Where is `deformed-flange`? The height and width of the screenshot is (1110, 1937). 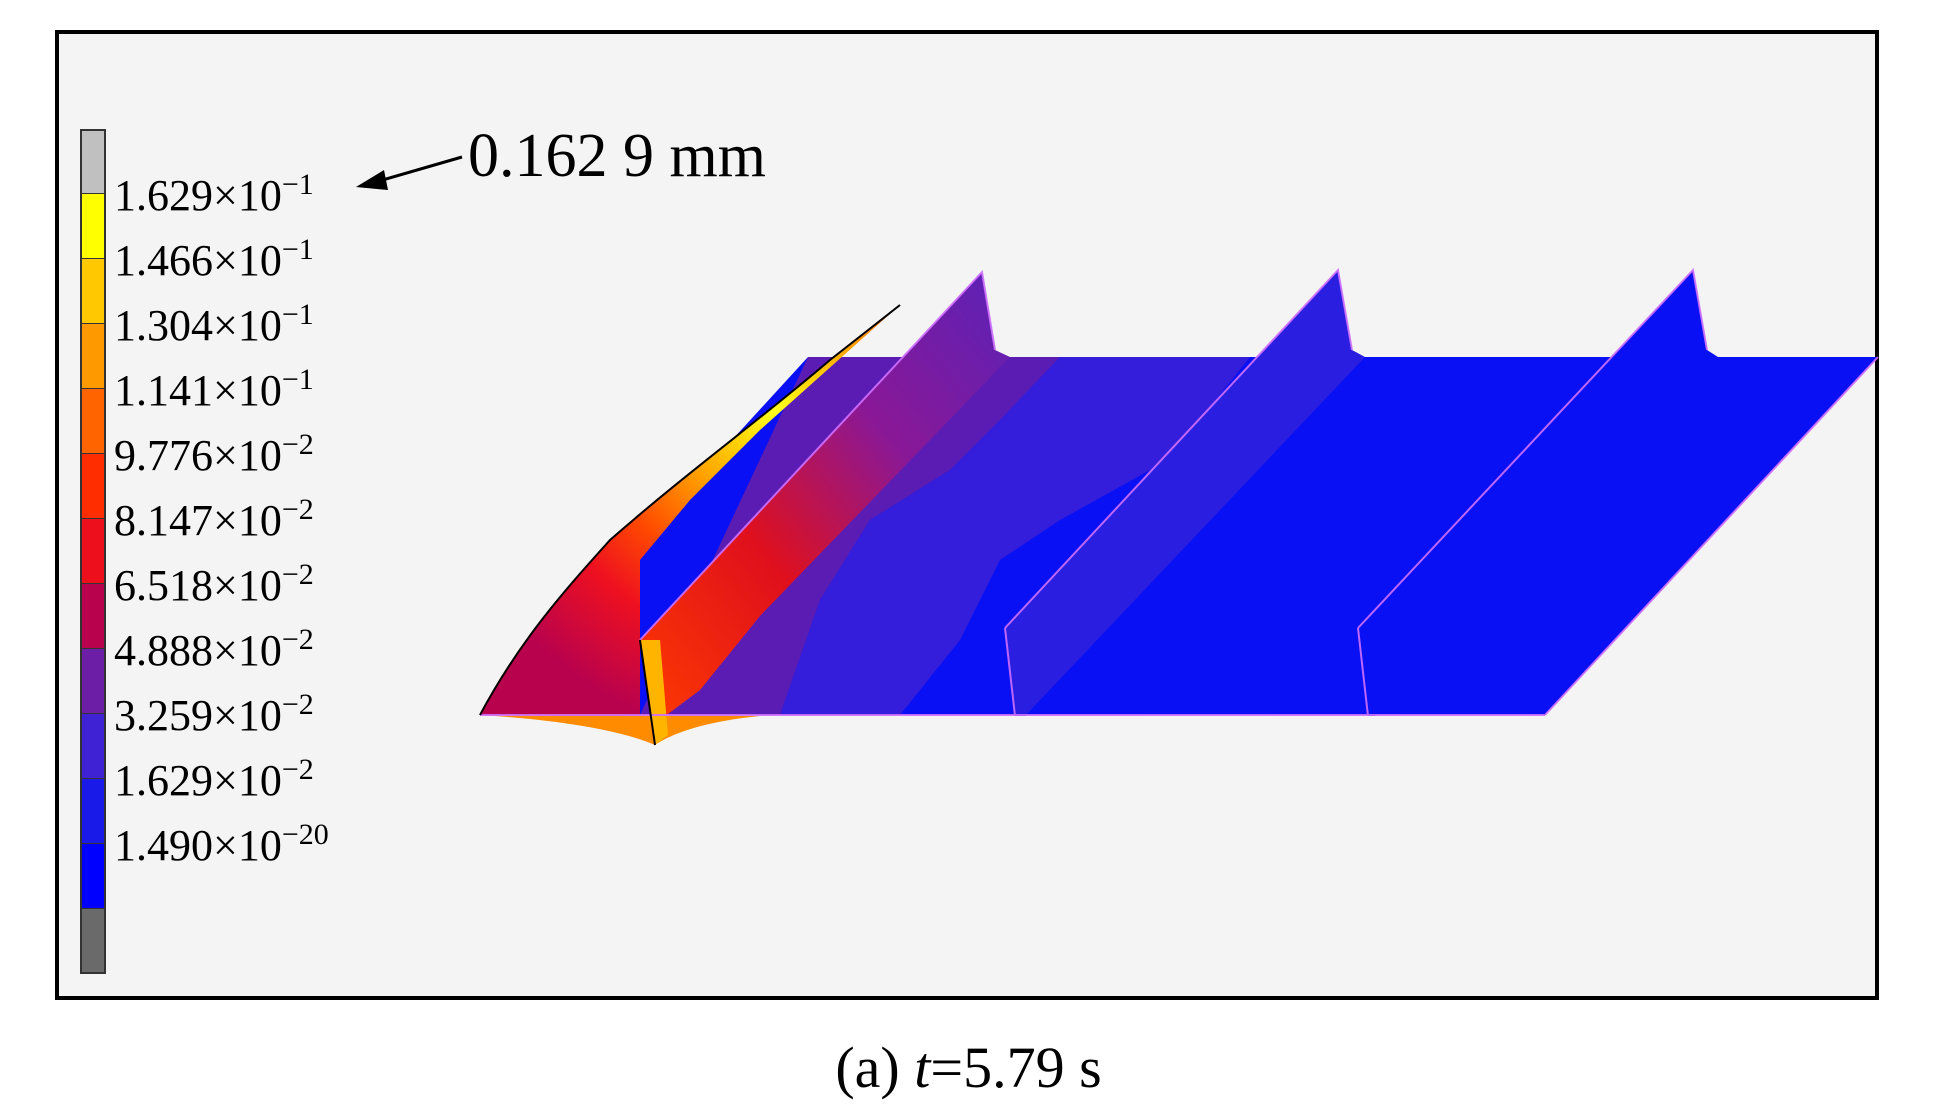
deformed-flange is located at coordinates (690, 512).